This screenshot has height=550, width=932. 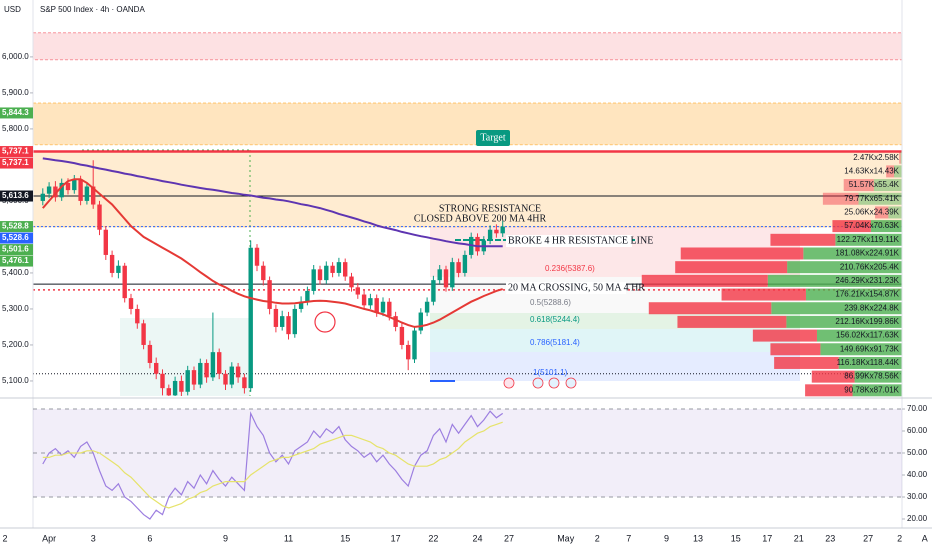 What do you see at coordinates (15, 380) in the screenshot?
I see `y-tick-label: 5,100.0` at bounding box center [15, 380].